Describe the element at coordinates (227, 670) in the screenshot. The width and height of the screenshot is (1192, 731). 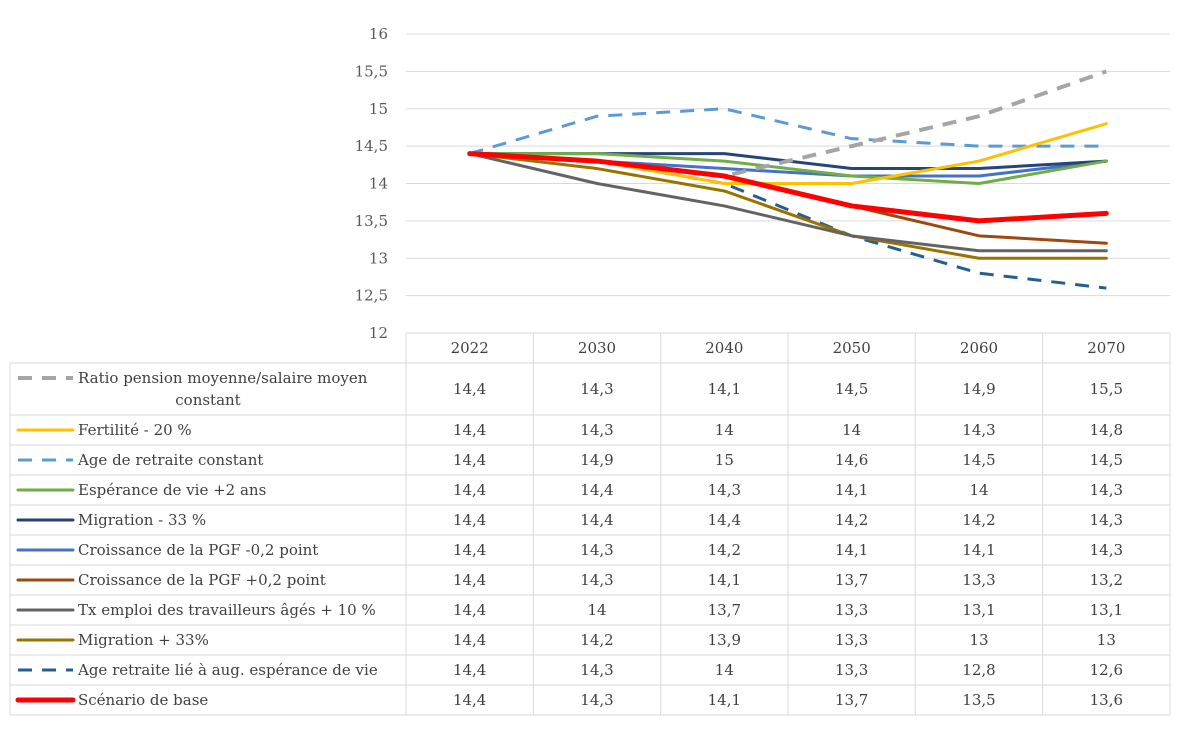
I see `legend-label: Age retraite lié à aug. espérance de vie` at that location.